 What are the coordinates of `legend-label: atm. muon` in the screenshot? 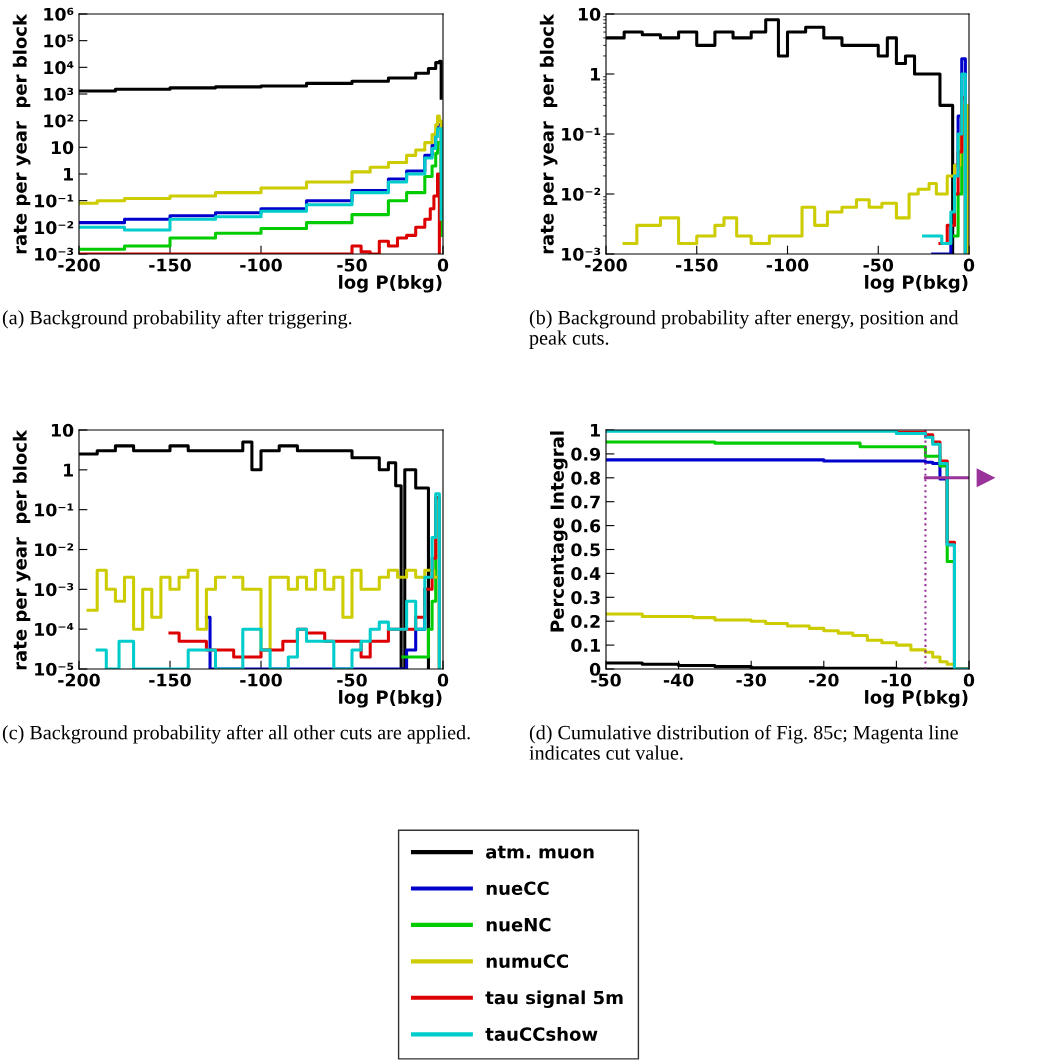 It's located at (540, 852).